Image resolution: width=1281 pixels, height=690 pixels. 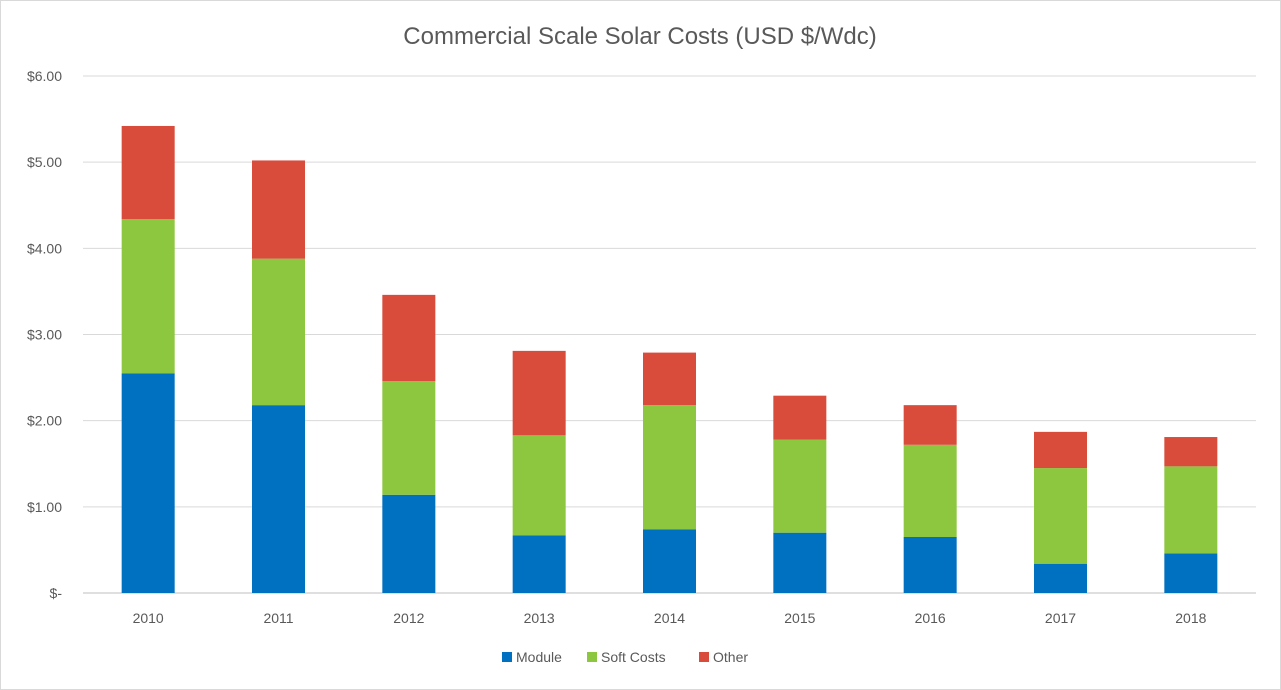 I want to click on bar-other-2017, so click(x=1060, y=450).